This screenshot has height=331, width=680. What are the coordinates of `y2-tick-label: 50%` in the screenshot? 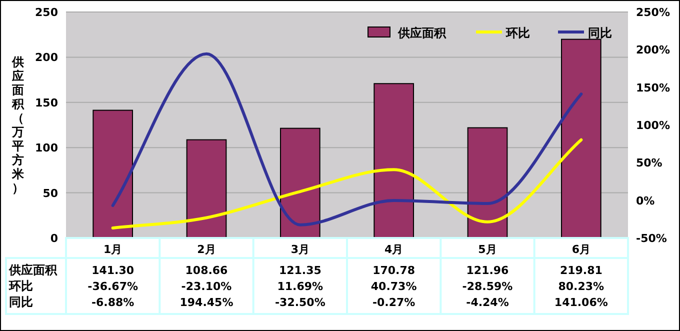 It's located at (649, 163).